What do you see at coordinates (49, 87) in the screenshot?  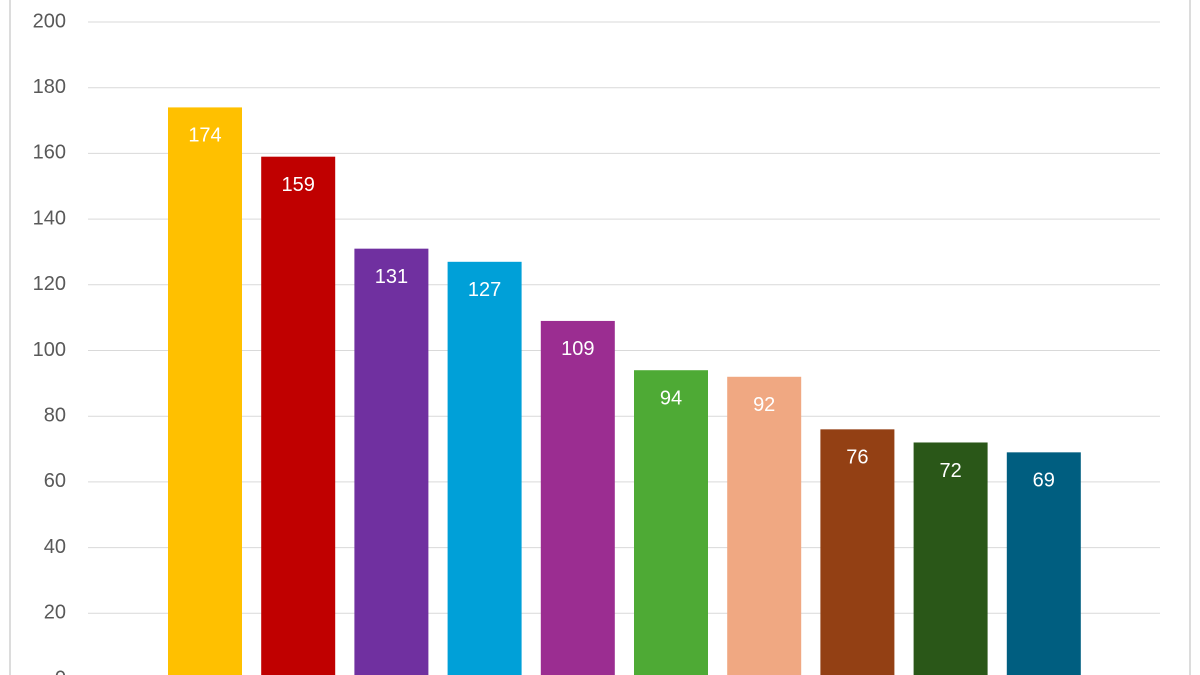 I see `y-tick-label: 180` at bounding box center [49, 87].